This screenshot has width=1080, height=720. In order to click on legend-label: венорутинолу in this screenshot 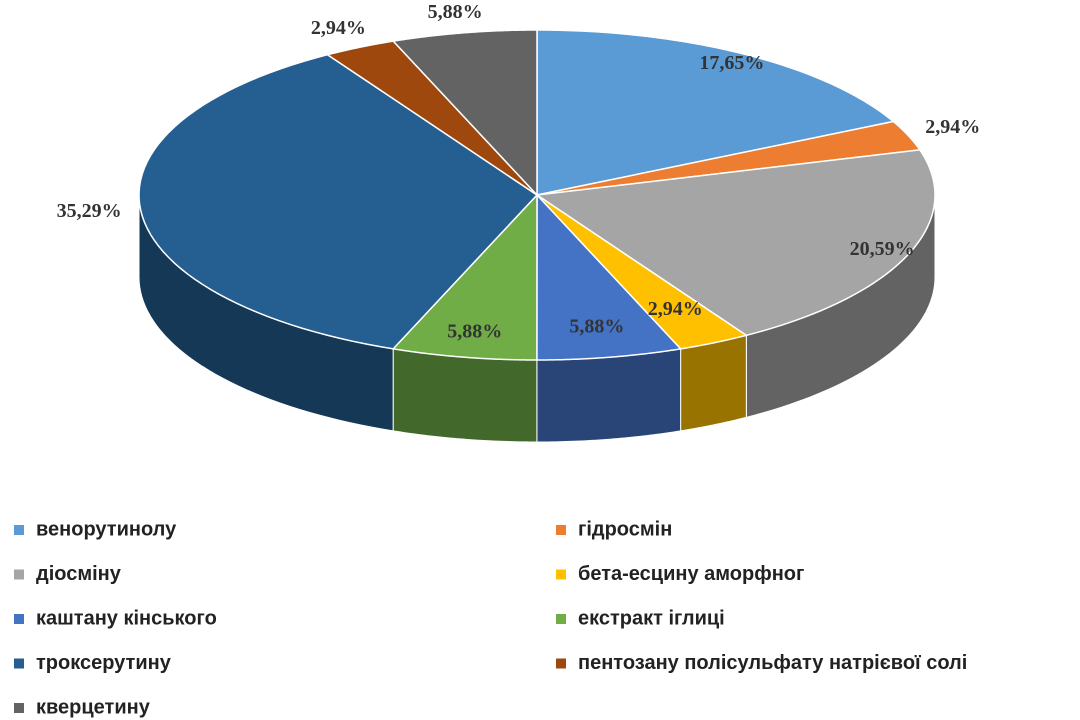, I will do `click(106, 529)`.